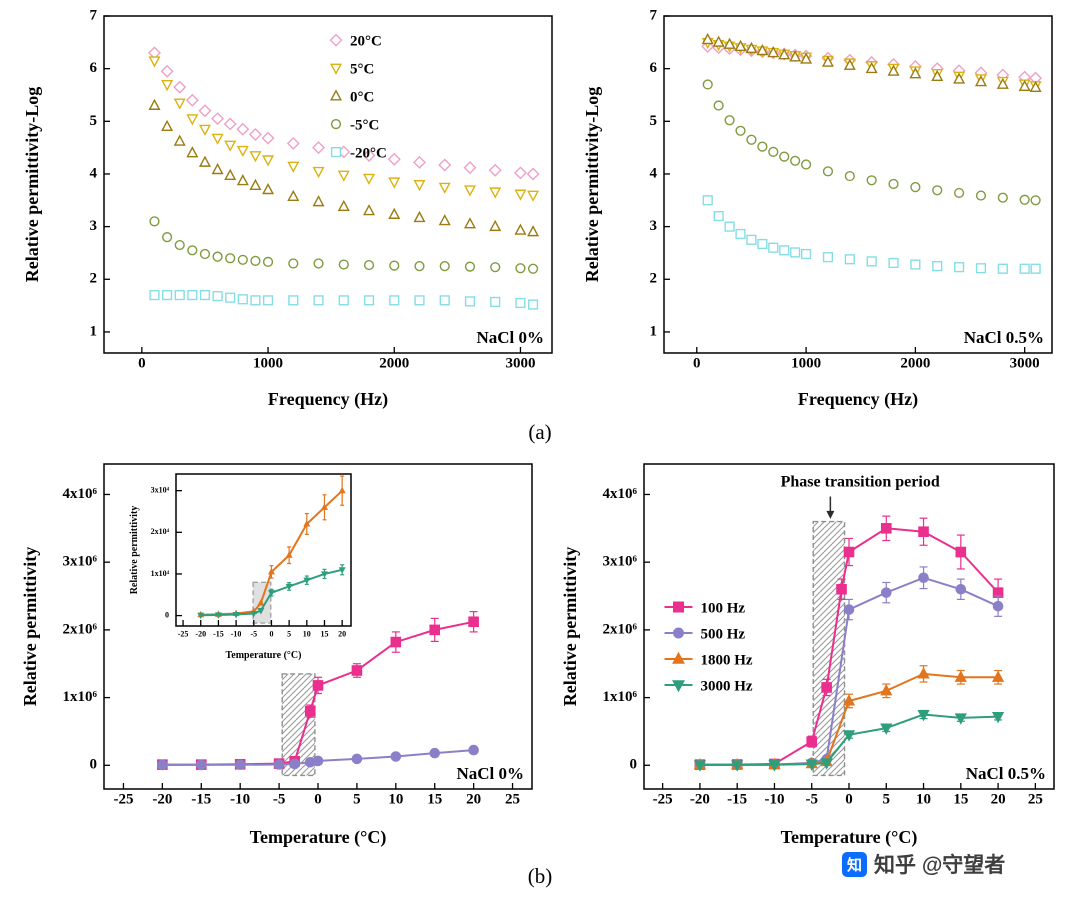 This screenshot has width=1080, height=912. What do you see at coordinates (368, 153) in the screenshot?
I see `svg-text: -20°C` at bounding box center [368, 153].